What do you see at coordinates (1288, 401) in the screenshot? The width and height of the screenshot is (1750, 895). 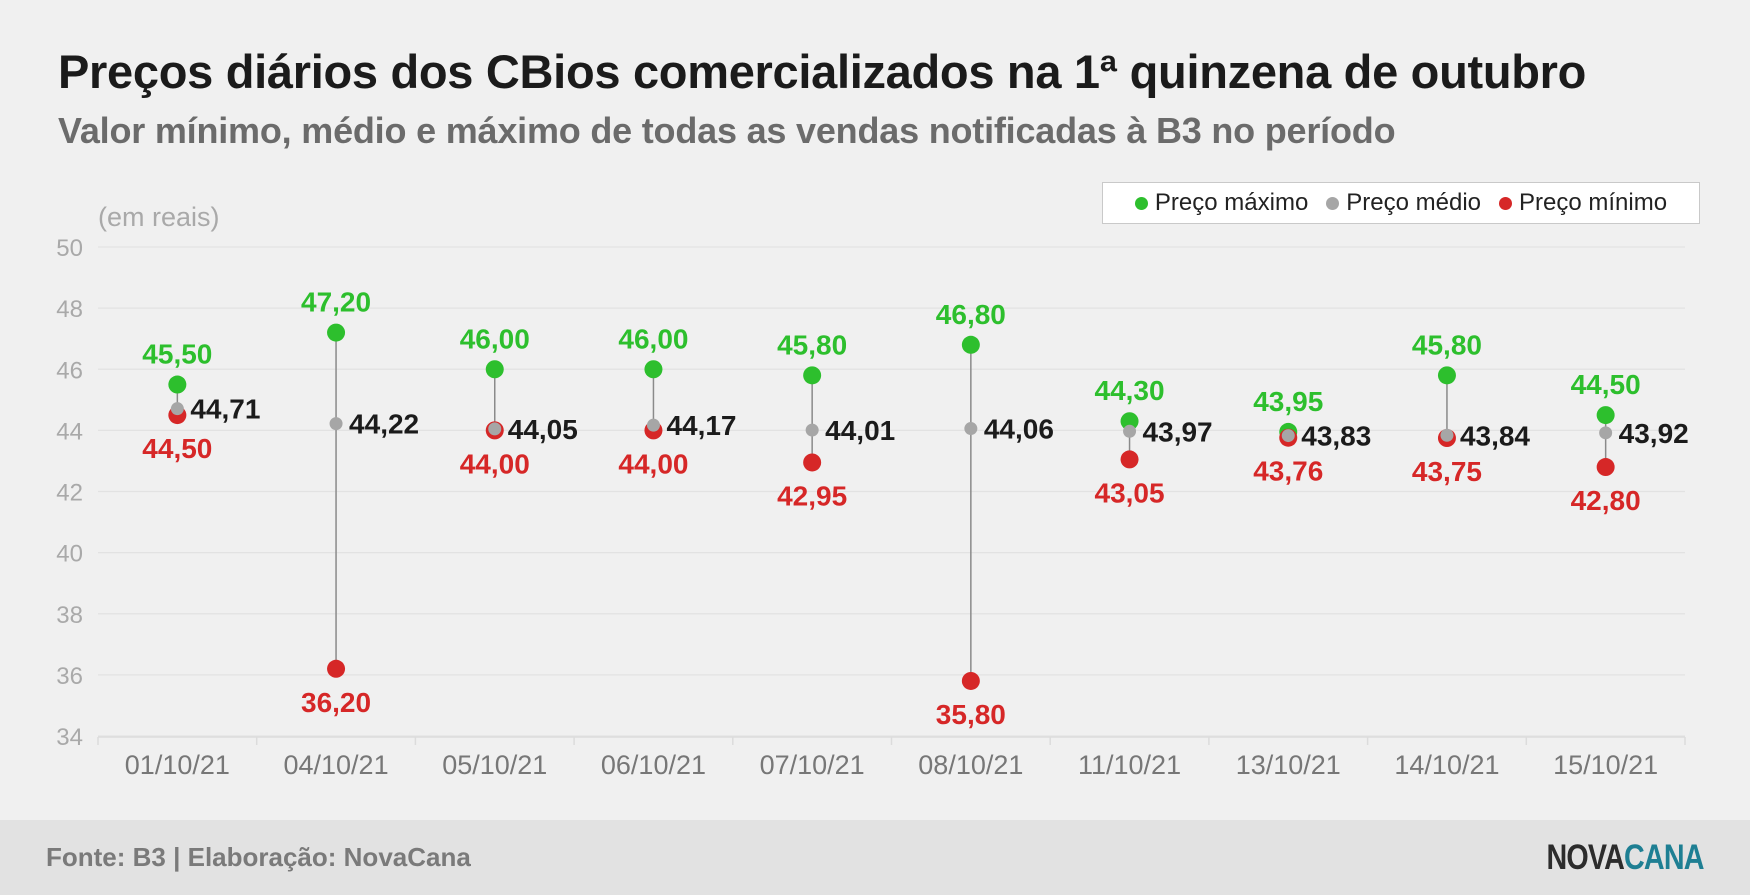 I see `max-data-label: 43,95` at bounding box center [1288, 401].